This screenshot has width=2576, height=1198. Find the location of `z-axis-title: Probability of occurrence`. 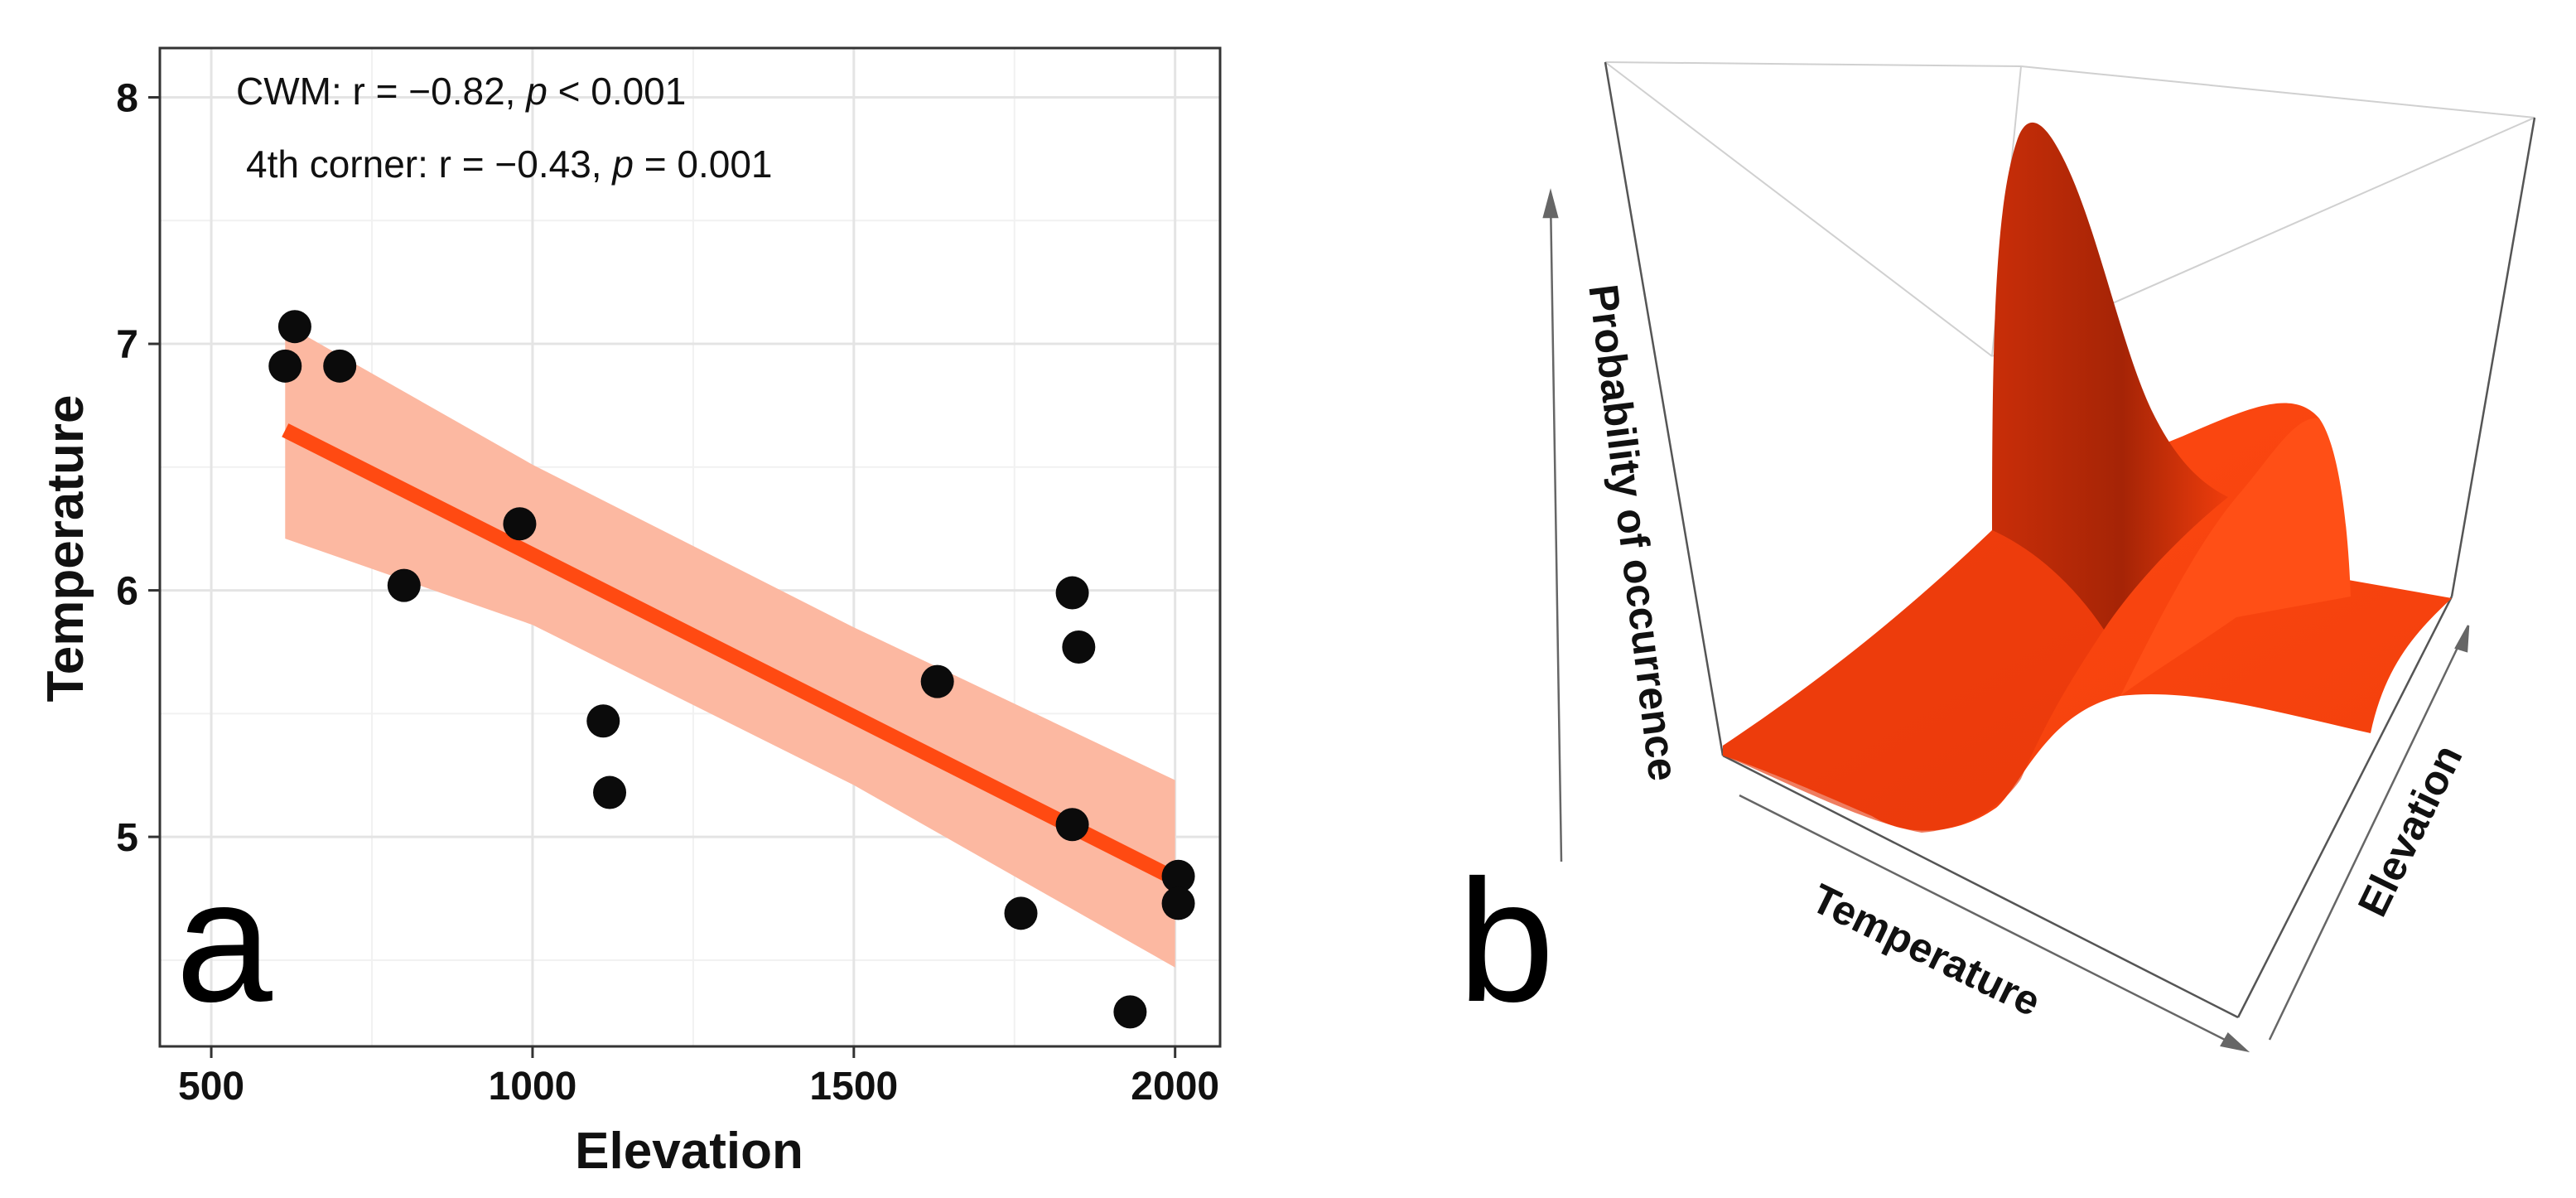

z-axis-title: Probability of occurrence is located at coordinates (1633, 532).